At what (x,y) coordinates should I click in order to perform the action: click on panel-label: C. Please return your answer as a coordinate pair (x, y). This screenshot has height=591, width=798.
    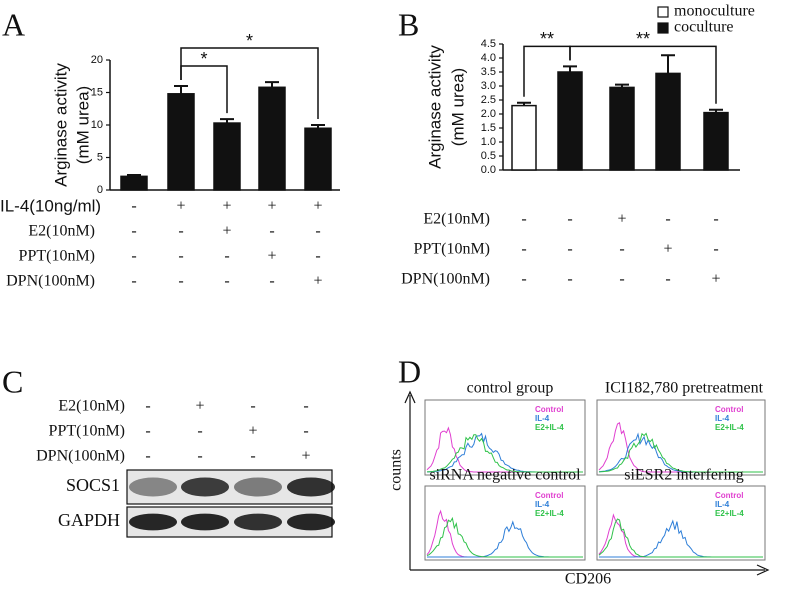
    Looking at the image, I should click on (12, 381).